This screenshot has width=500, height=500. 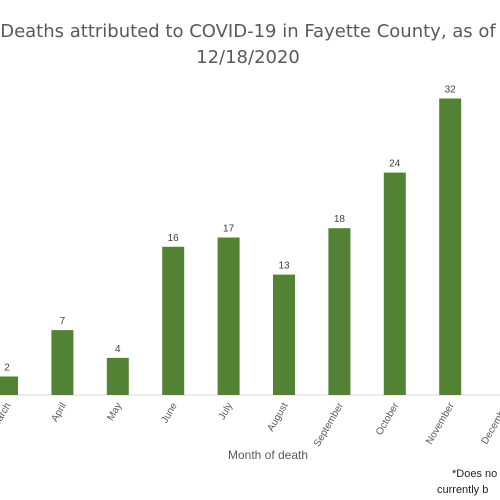 What do you see at coordinates (7, 416) in the screenshot?
I see `x-tick-label-march: March` at bounding box center [7, 416].